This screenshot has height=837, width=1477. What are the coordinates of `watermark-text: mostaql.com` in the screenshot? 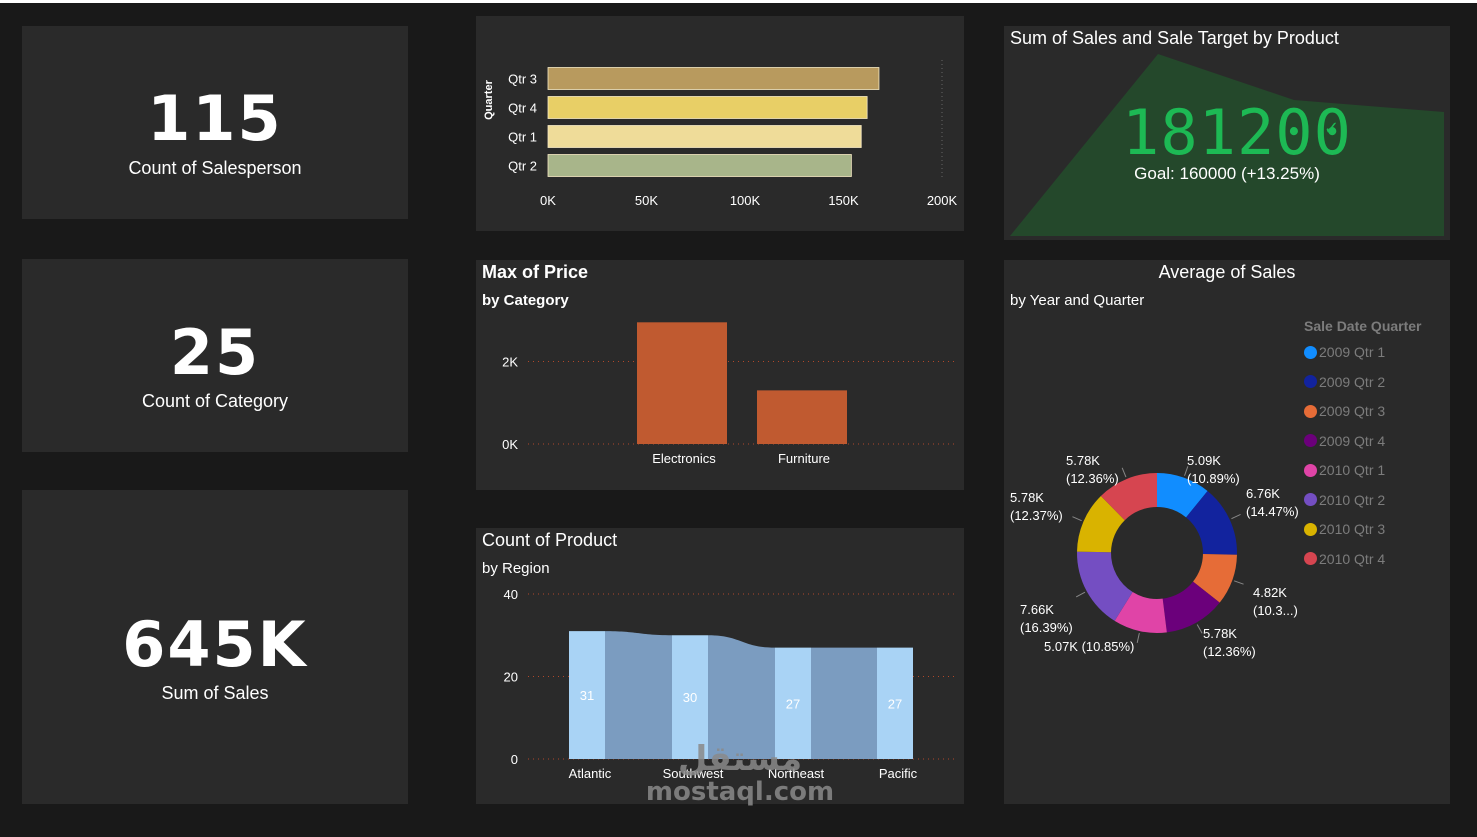 It's located at (740, 792).